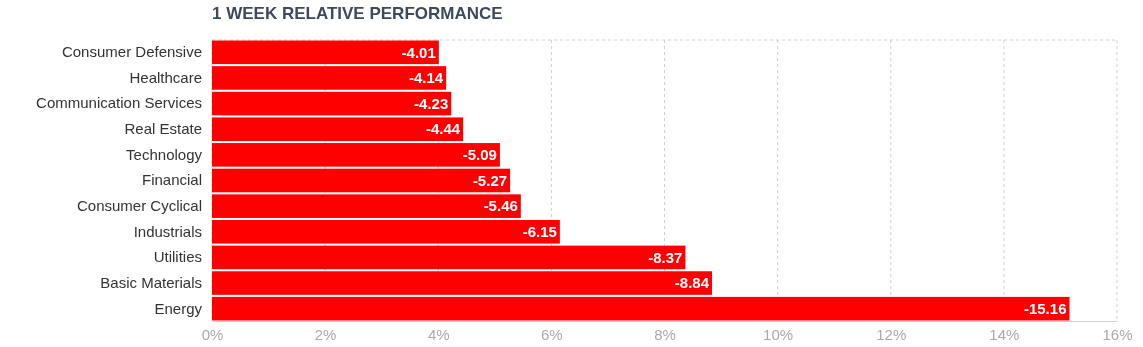  What do you see at coordinates (151, 282) in the screenshot?
I see `y-tick-label: Basic Materials` at bounding box center [151, 282].